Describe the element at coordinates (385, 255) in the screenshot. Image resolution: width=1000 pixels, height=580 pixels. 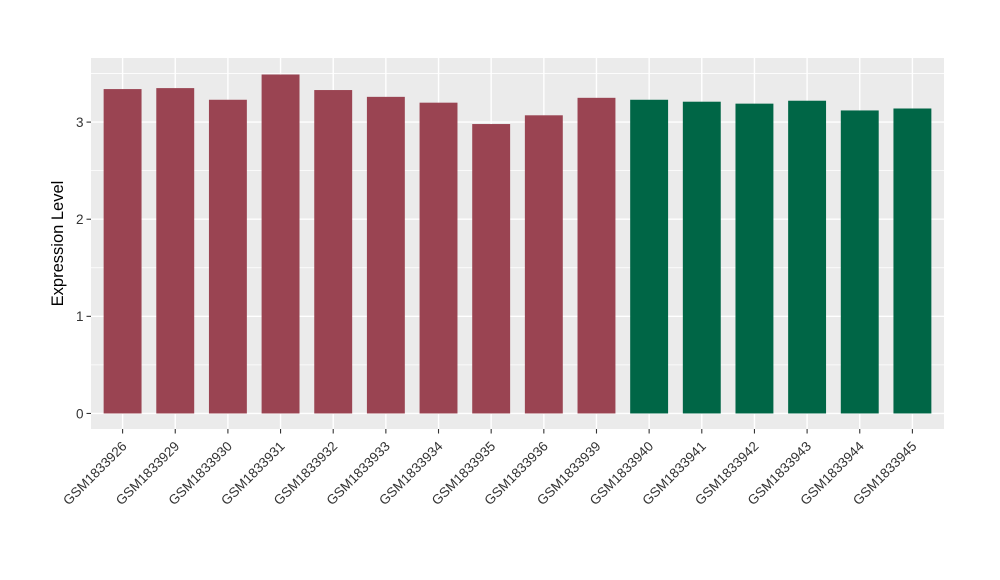
I see `bar-GSM1833933` at that location.